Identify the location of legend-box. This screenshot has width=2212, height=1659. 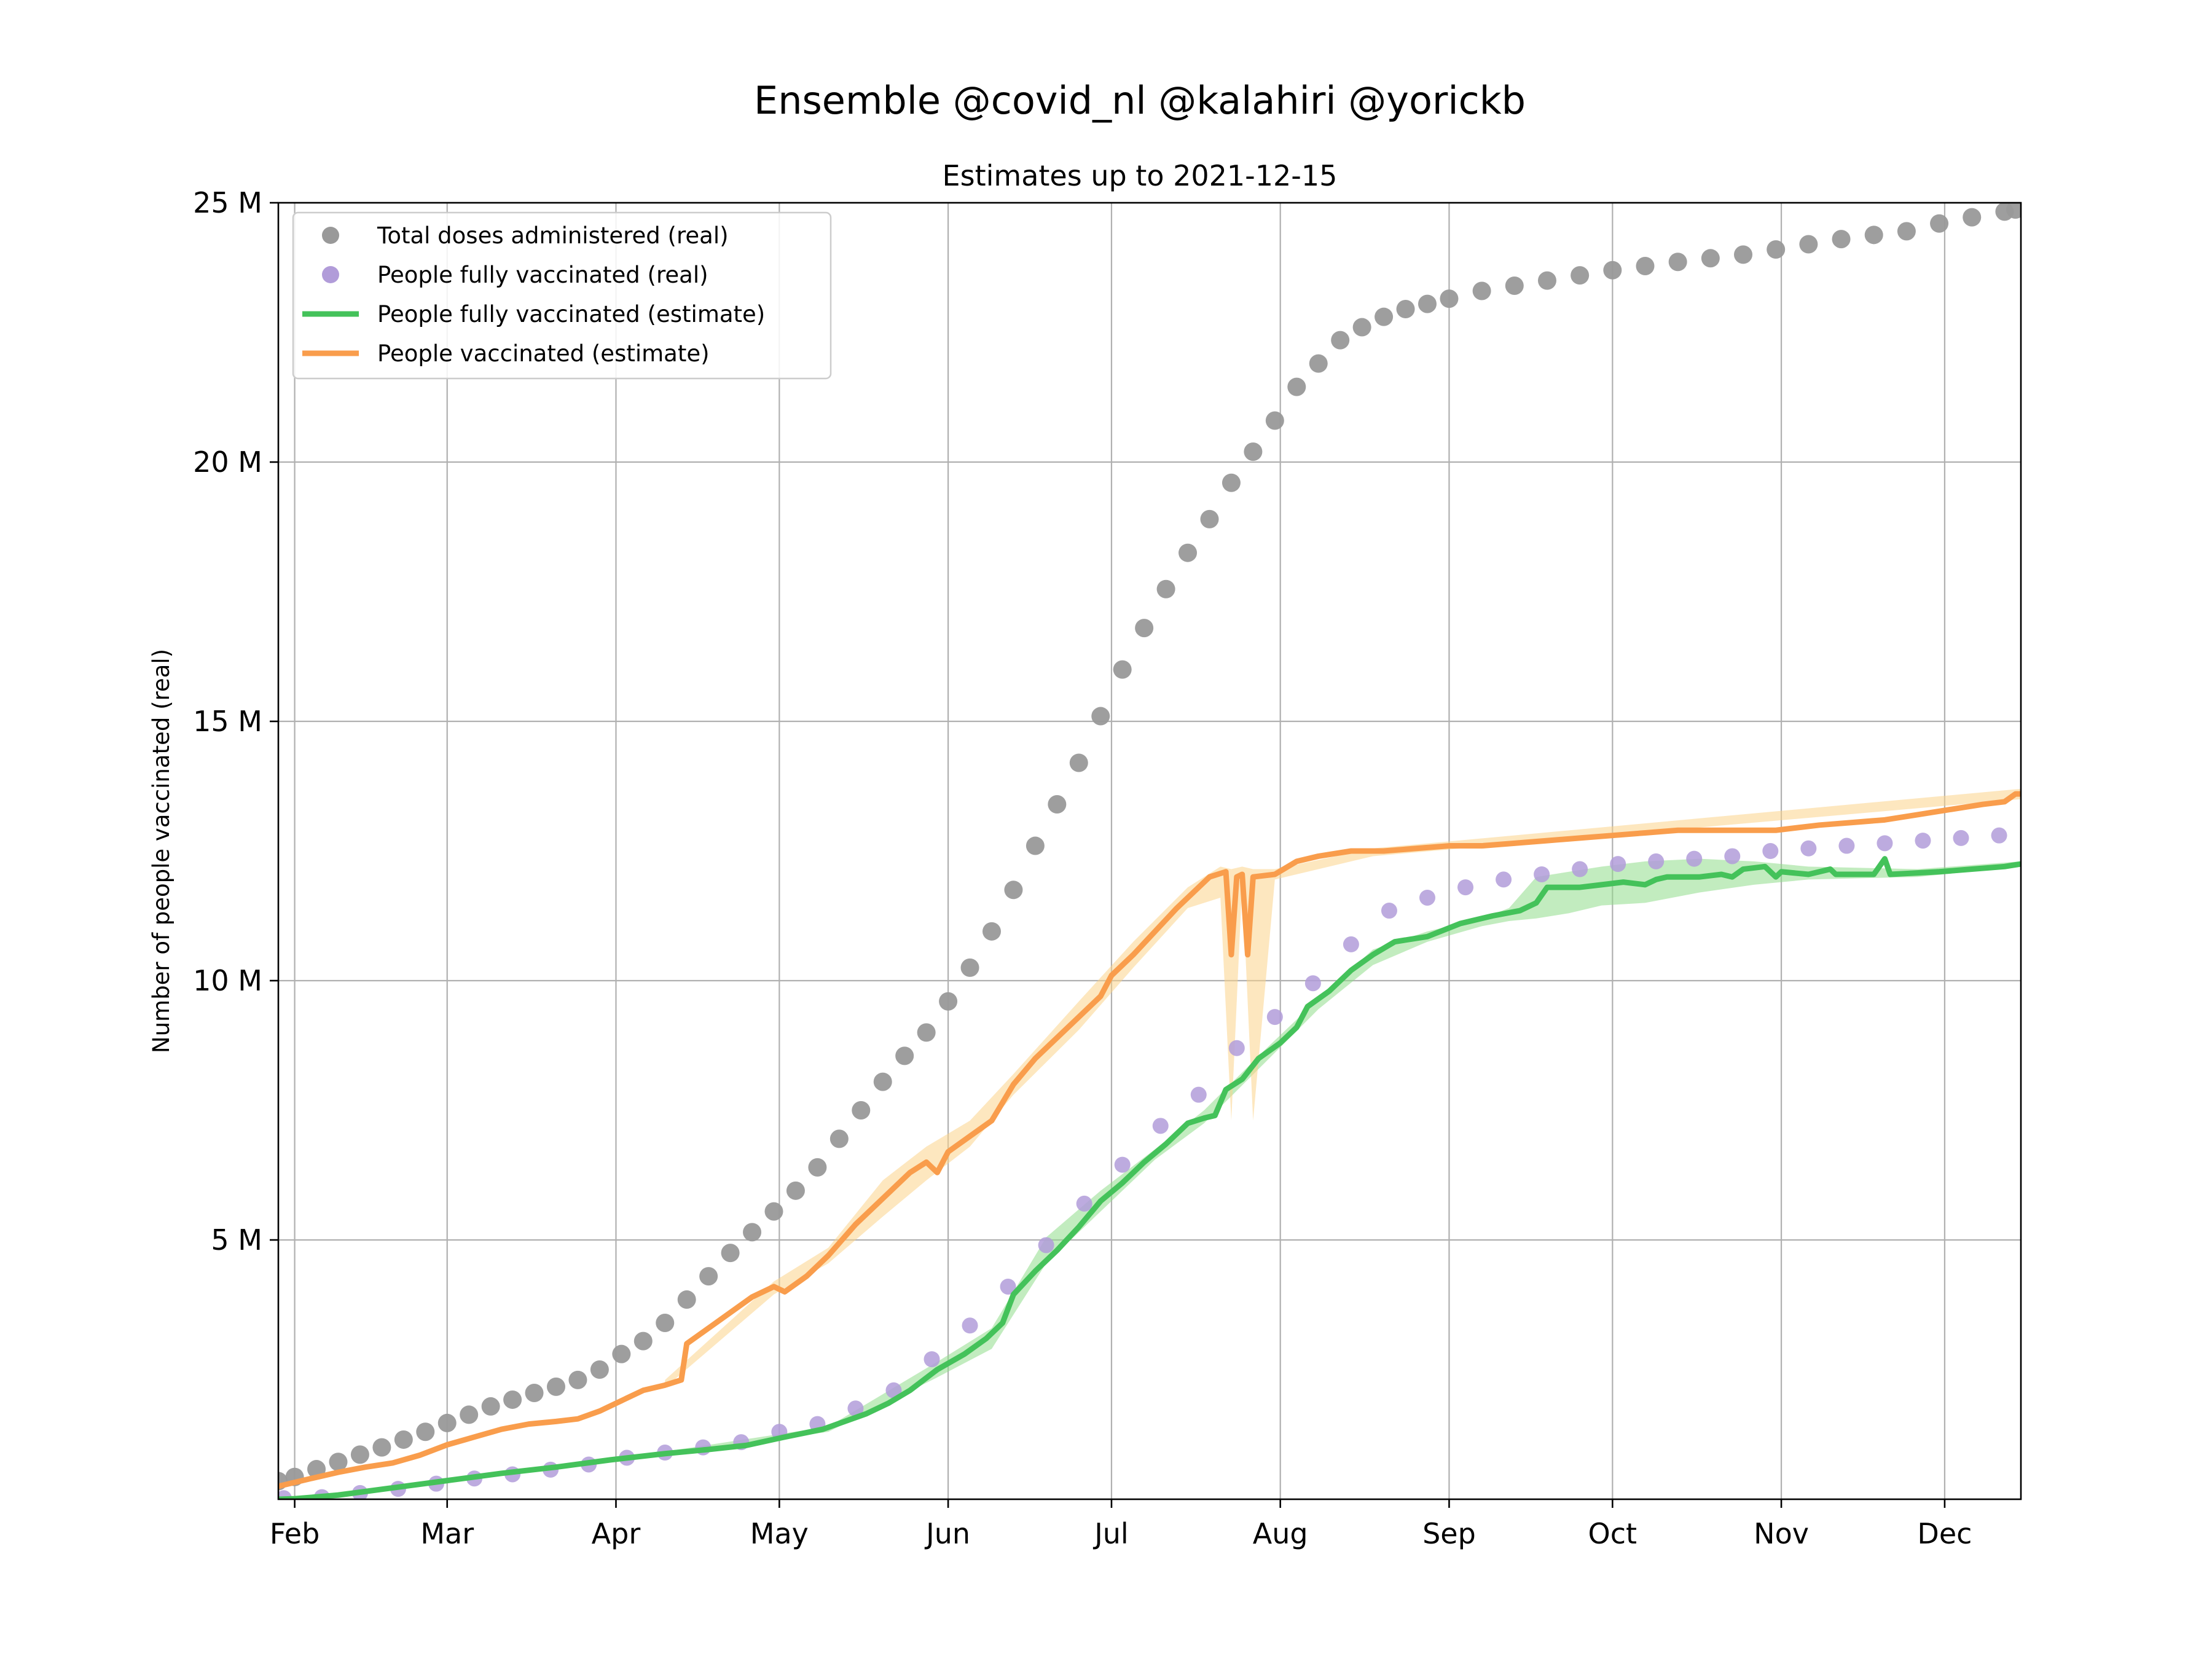
(562, 295).